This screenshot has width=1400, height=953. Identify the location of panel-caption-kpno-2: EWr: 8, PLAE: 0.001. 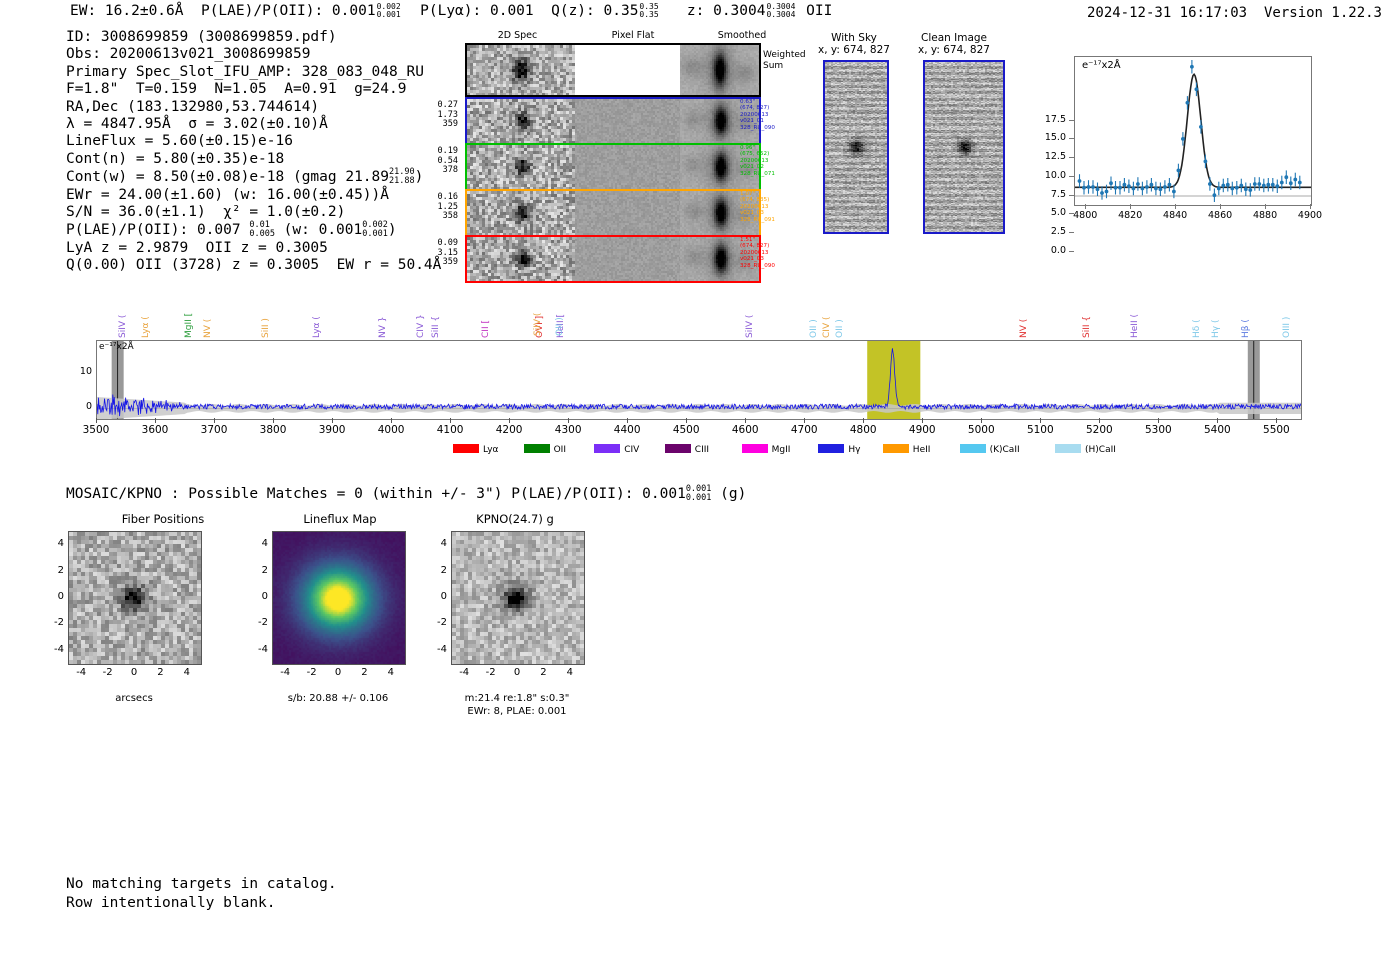
(517, 711).